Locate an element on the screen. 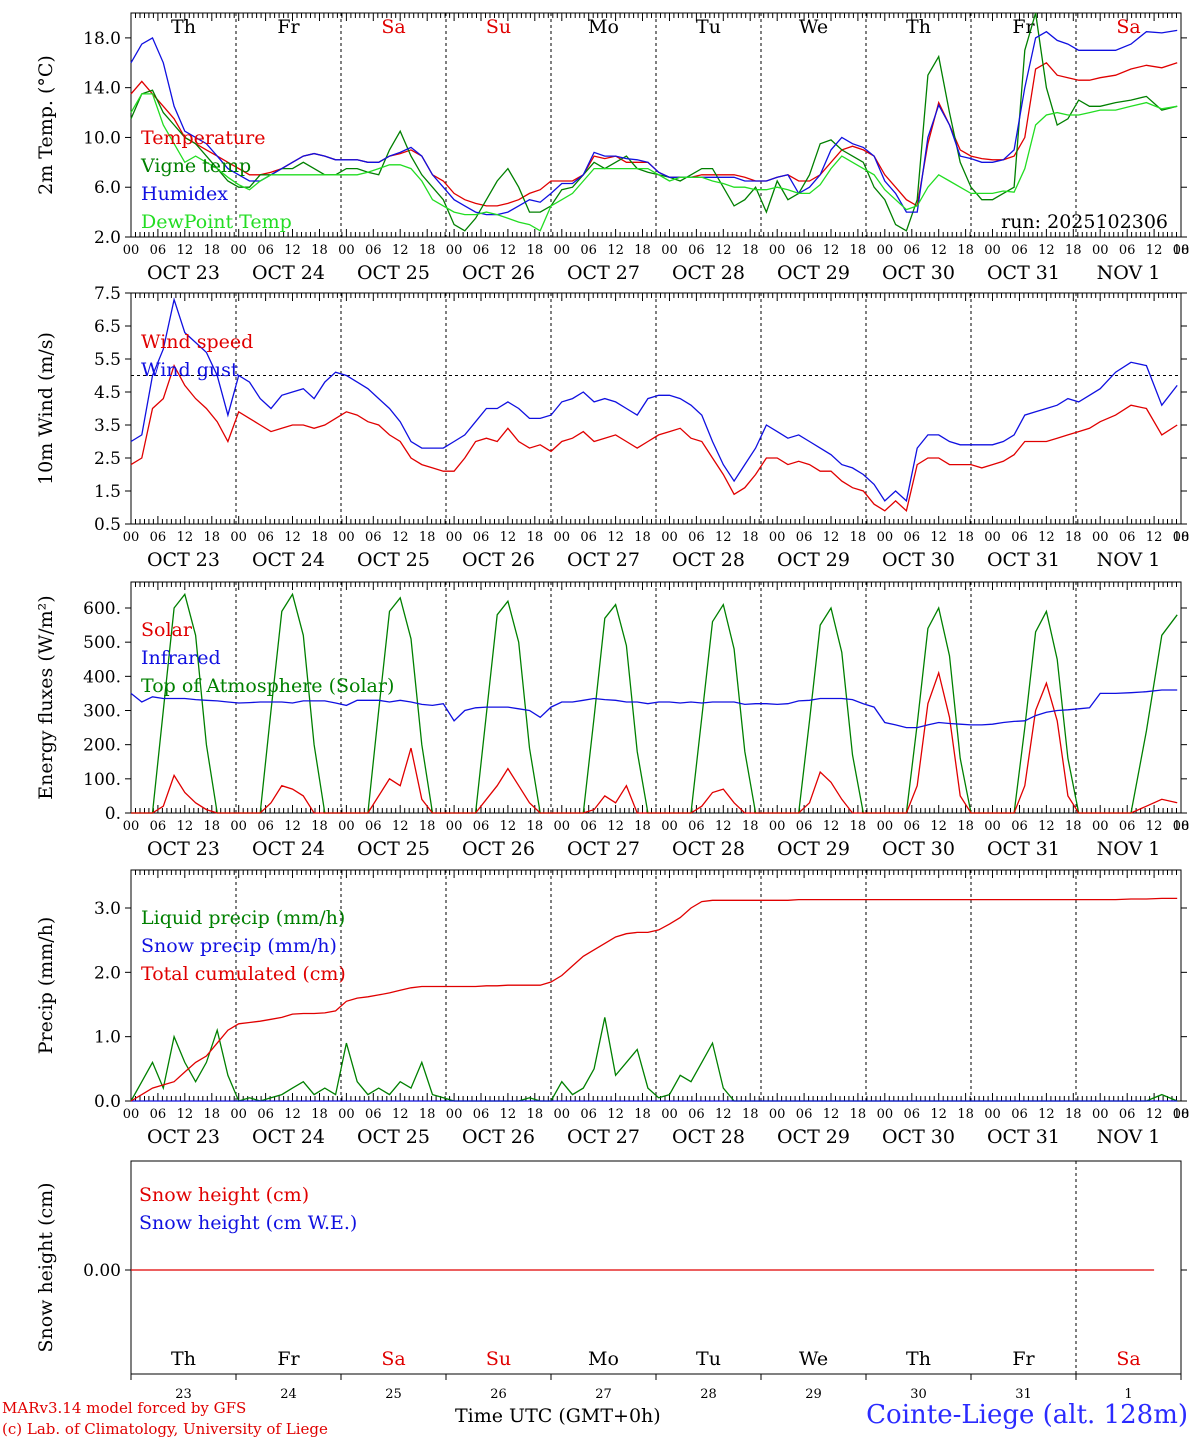 The height and width of the screenshot is (1440, 1194). day-number-label: 25 is located at coordinates (393, 1394).